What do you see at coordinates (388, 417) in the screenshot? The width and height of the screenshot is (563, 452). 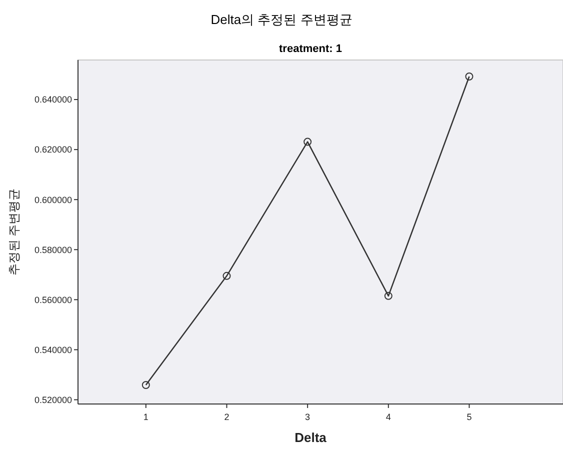 I see `x-tick-label: 4` at bounding box center [388, 417].